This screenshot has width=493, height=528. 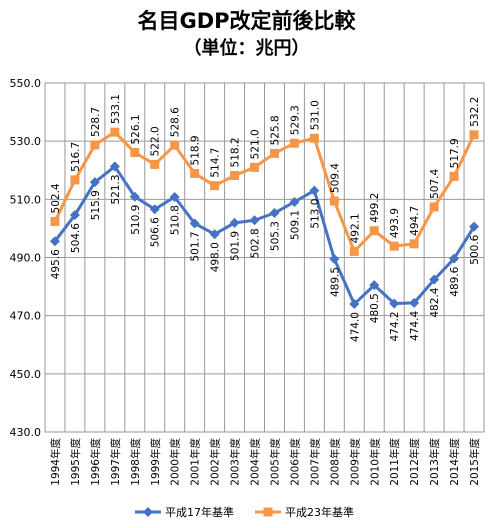 What do you see at coordinates (395, 326) in the screenshot?
I see `data-label: 474.2` at bounding box center [395, 326].